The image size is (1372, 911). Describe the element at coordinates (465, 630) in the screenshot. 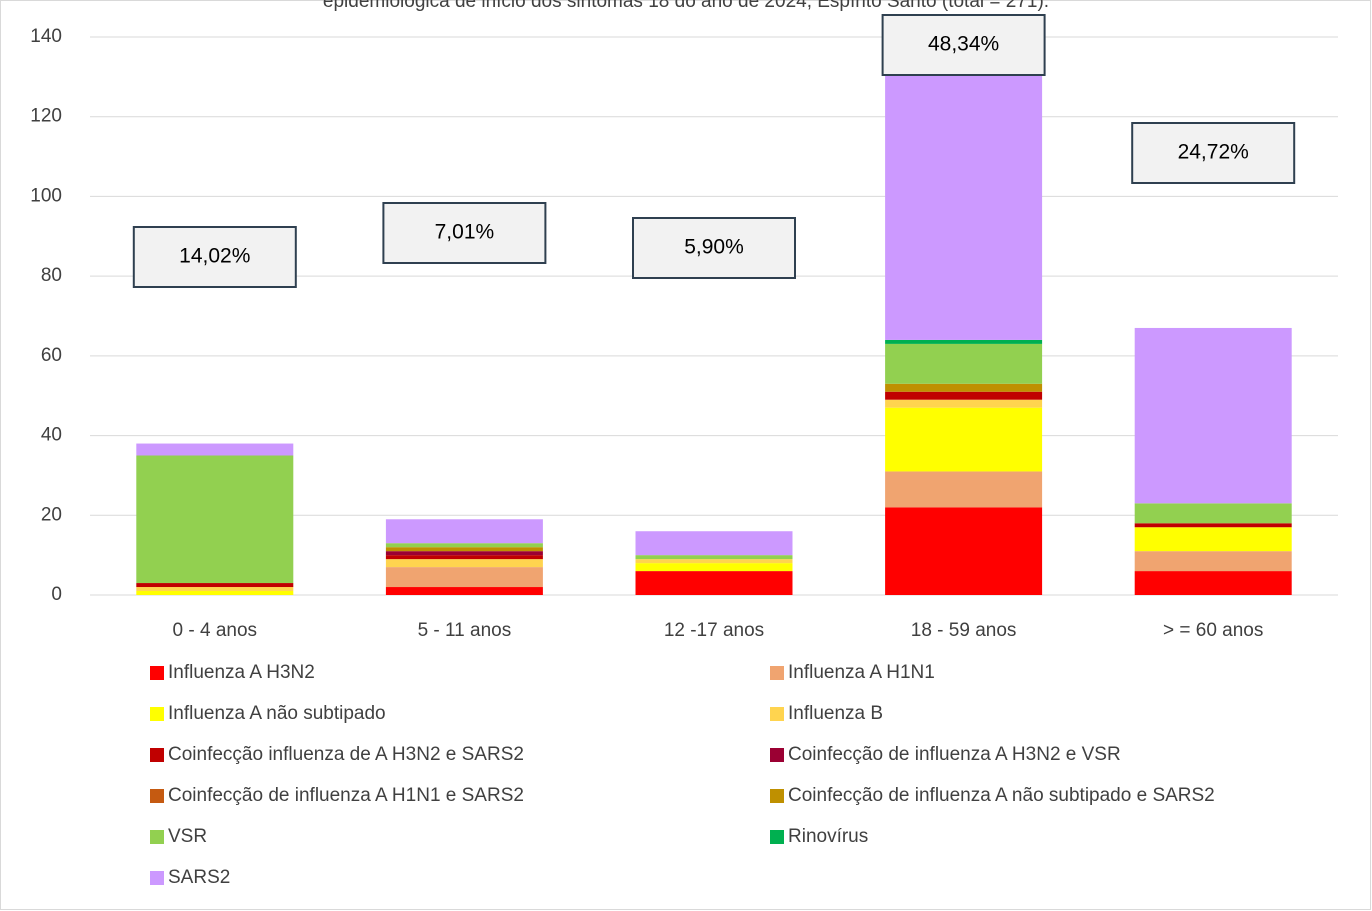

I see `x-tick-label: 5 - 11 anos` at that location.